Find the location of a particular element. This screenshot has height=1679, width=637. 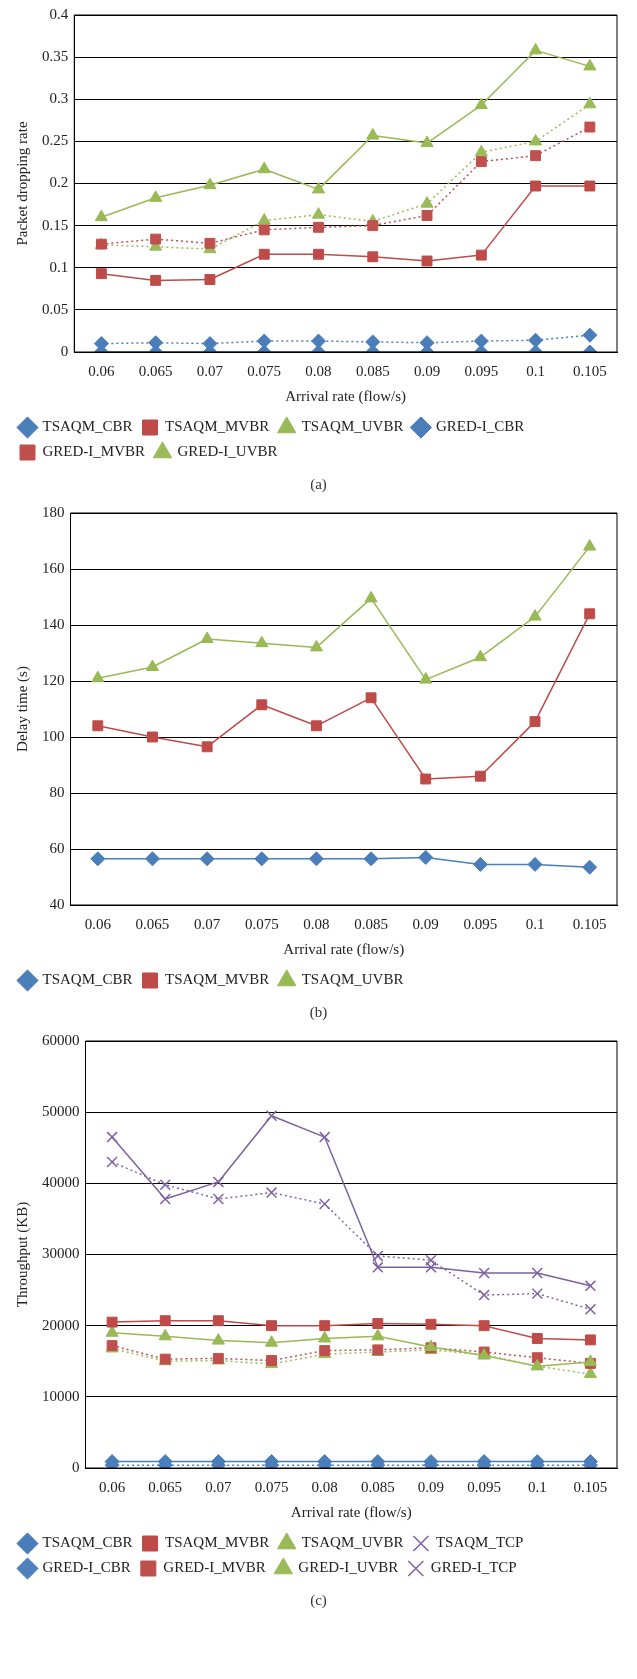

y-tick-label: 50000 is located at coordinates (61, 1111).